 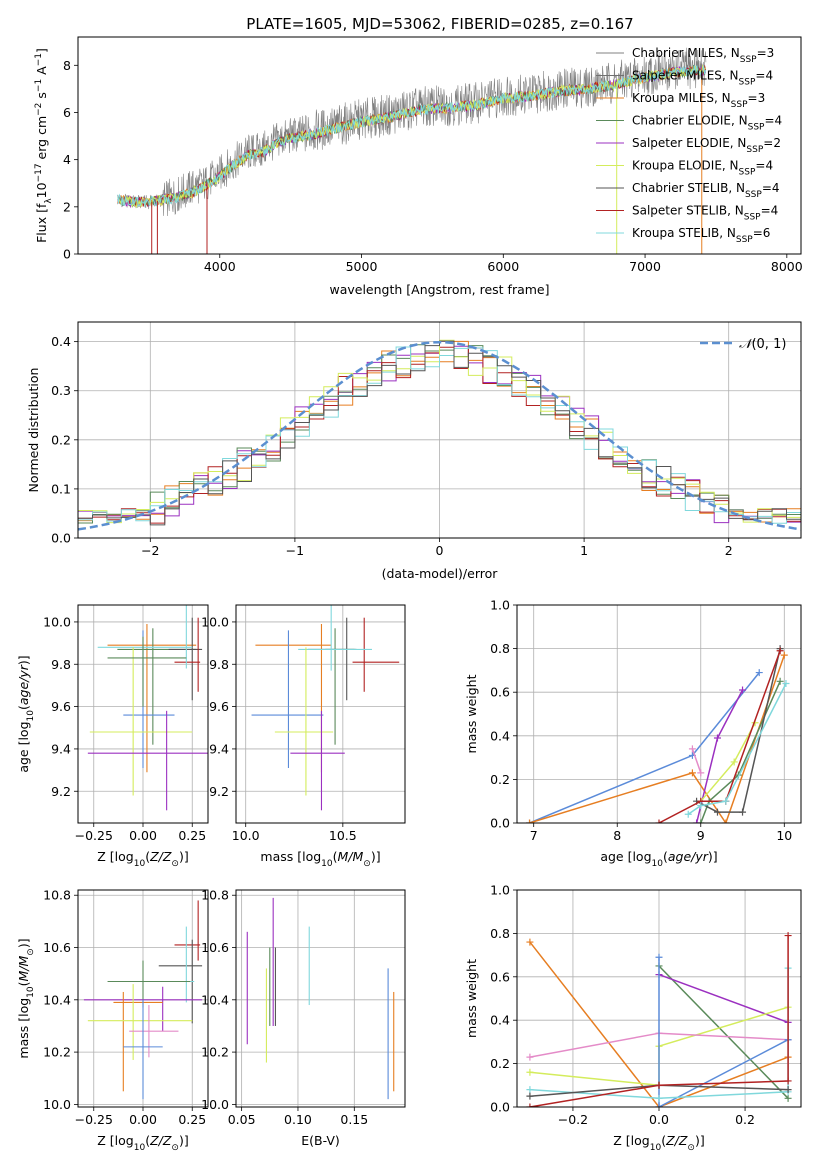 What do you see at coordinates (658, 859) in the screenshot?
I see `weight-vs-age-x-label: age [log10(age/yr)]` at bounding box center [658, 859].